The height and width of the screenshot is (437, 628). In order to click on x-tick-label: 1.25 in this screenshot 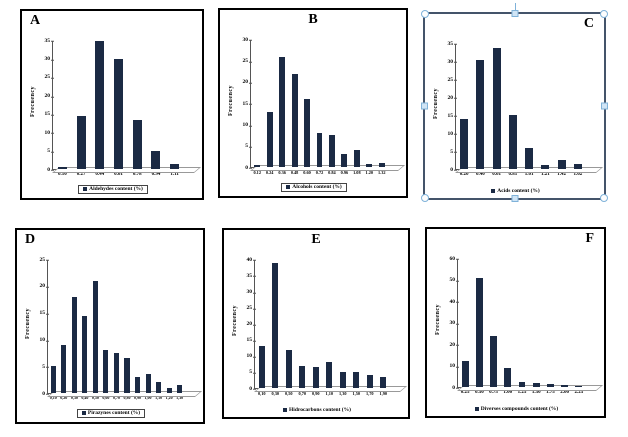, I will do `click(522, 392)`.